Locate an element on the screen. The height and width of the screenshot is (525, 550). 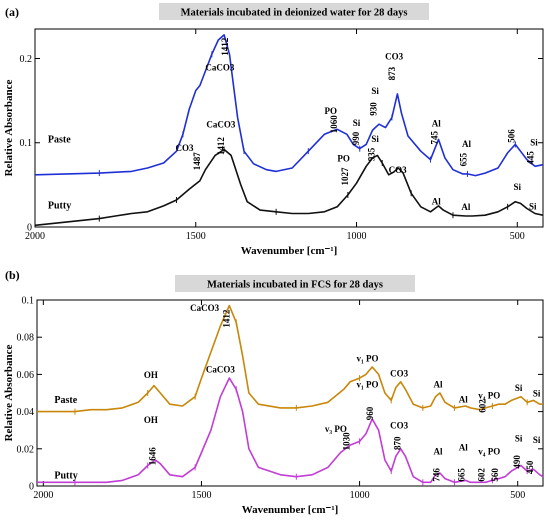
panel-label: (b) is located at coordinates (12, 275).